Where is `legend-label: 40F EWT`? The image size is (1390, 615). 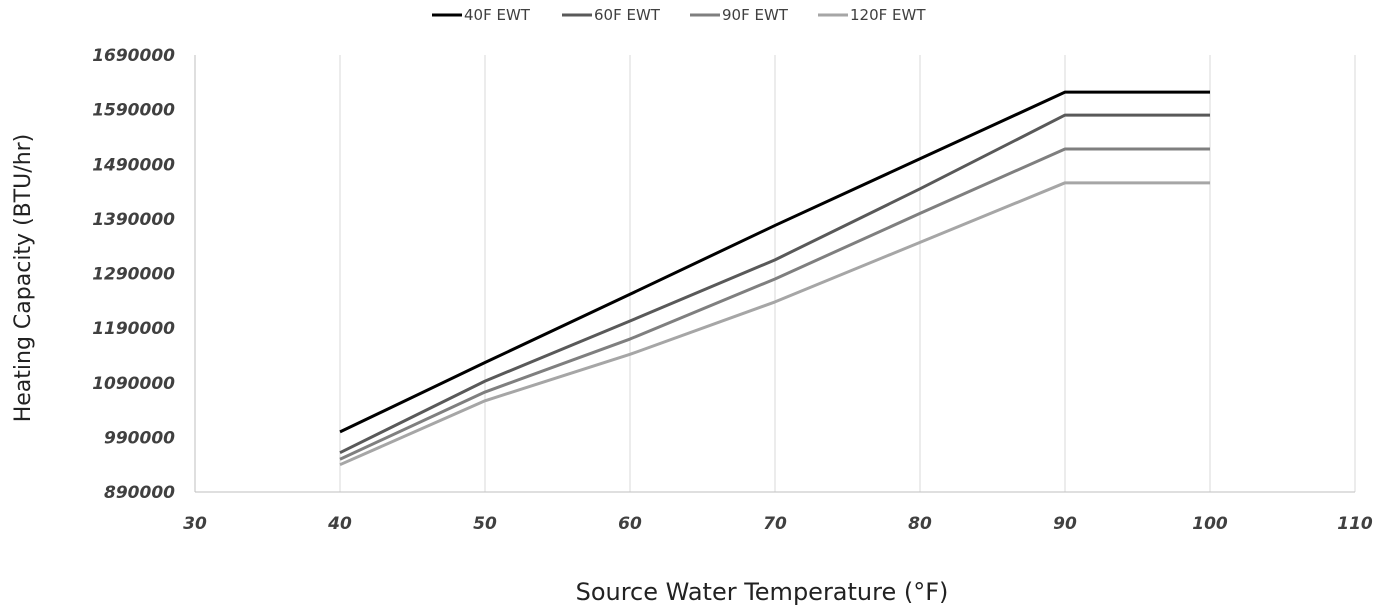 legend-label: 40F EWT is located at coordinates (497, 15).